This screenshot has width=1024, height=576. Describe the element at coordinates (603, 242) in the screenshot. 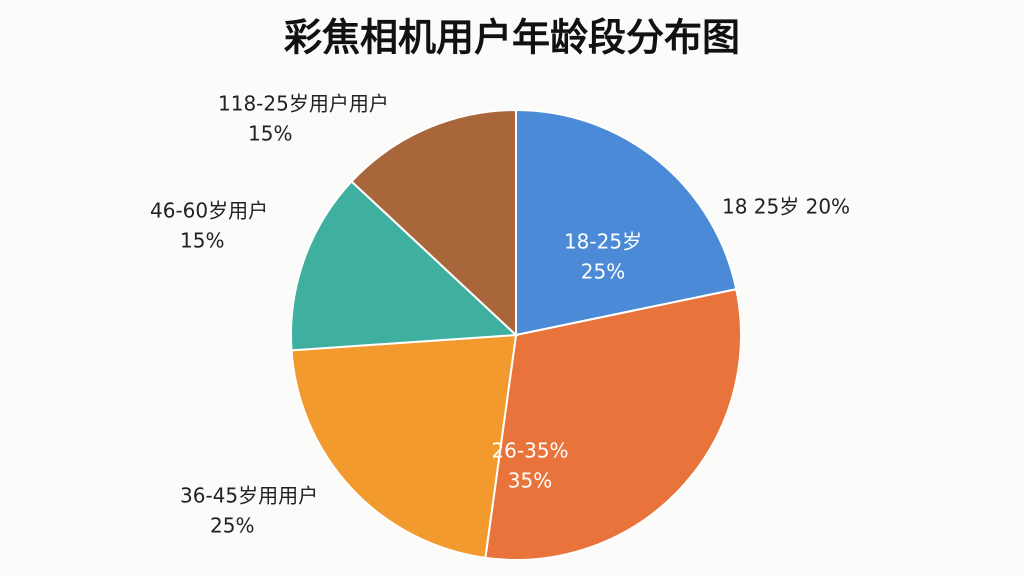

I see `slice-label: 18-25岁` at that location.